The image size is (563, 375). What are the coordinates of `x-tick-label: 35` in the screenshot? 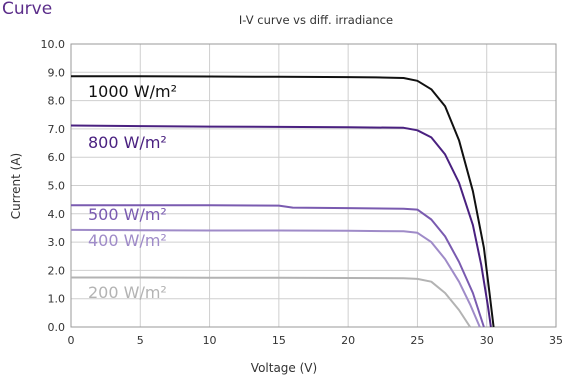 It's located at (556, 340).